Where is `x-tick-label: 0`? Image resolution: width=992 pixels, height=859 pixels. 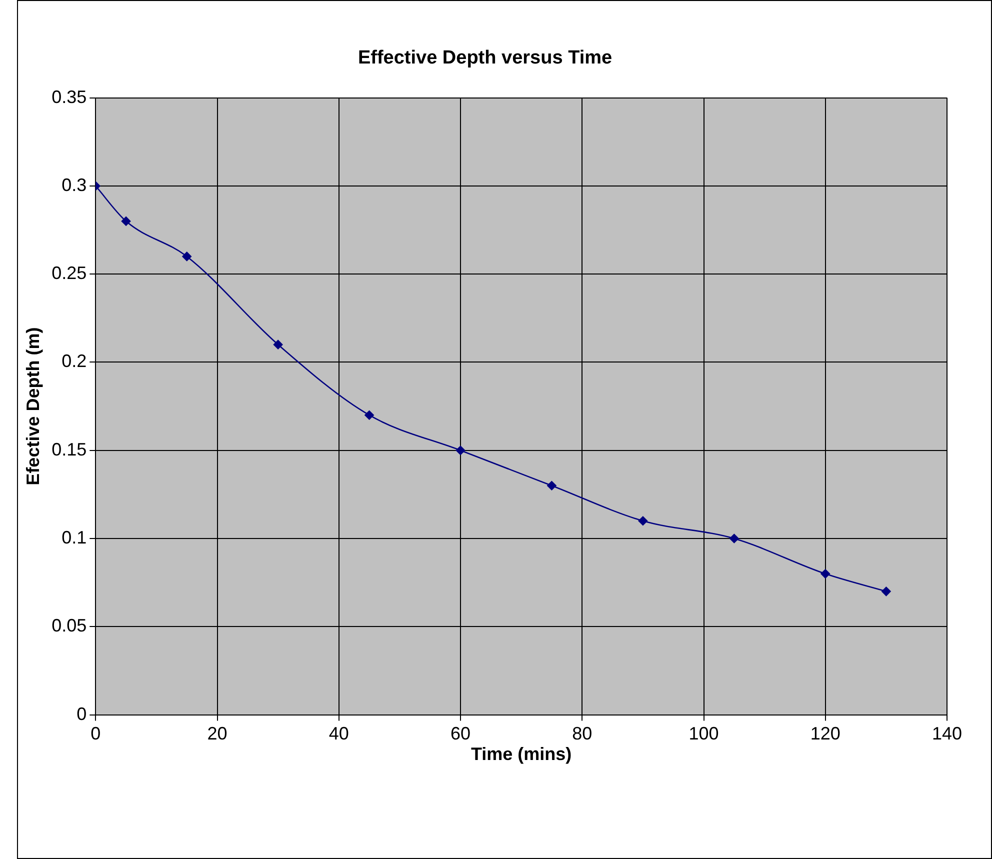
x-tick-label: 0 is located at coordinates (95, 734).